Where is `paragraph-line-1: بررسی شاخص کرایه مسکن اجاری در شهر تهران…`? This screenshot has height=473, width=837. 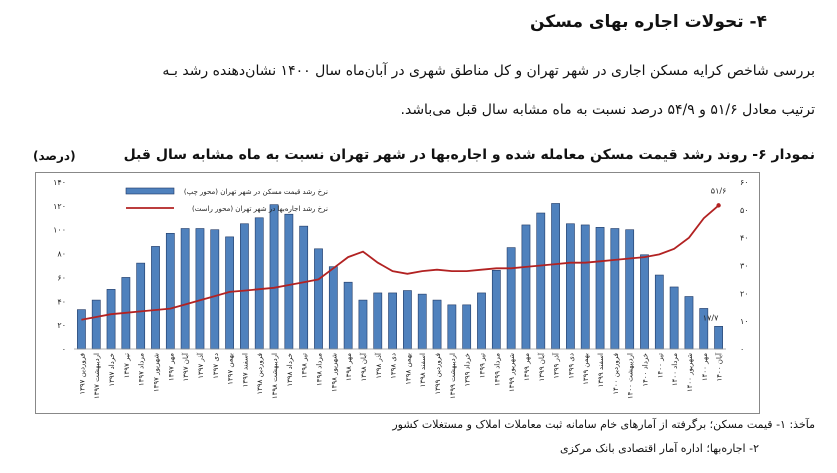
paragraph-line-1: بررسی شاخص کرایه مسکن اجاری در شهر تهران… is located at coordinates (488, 71).